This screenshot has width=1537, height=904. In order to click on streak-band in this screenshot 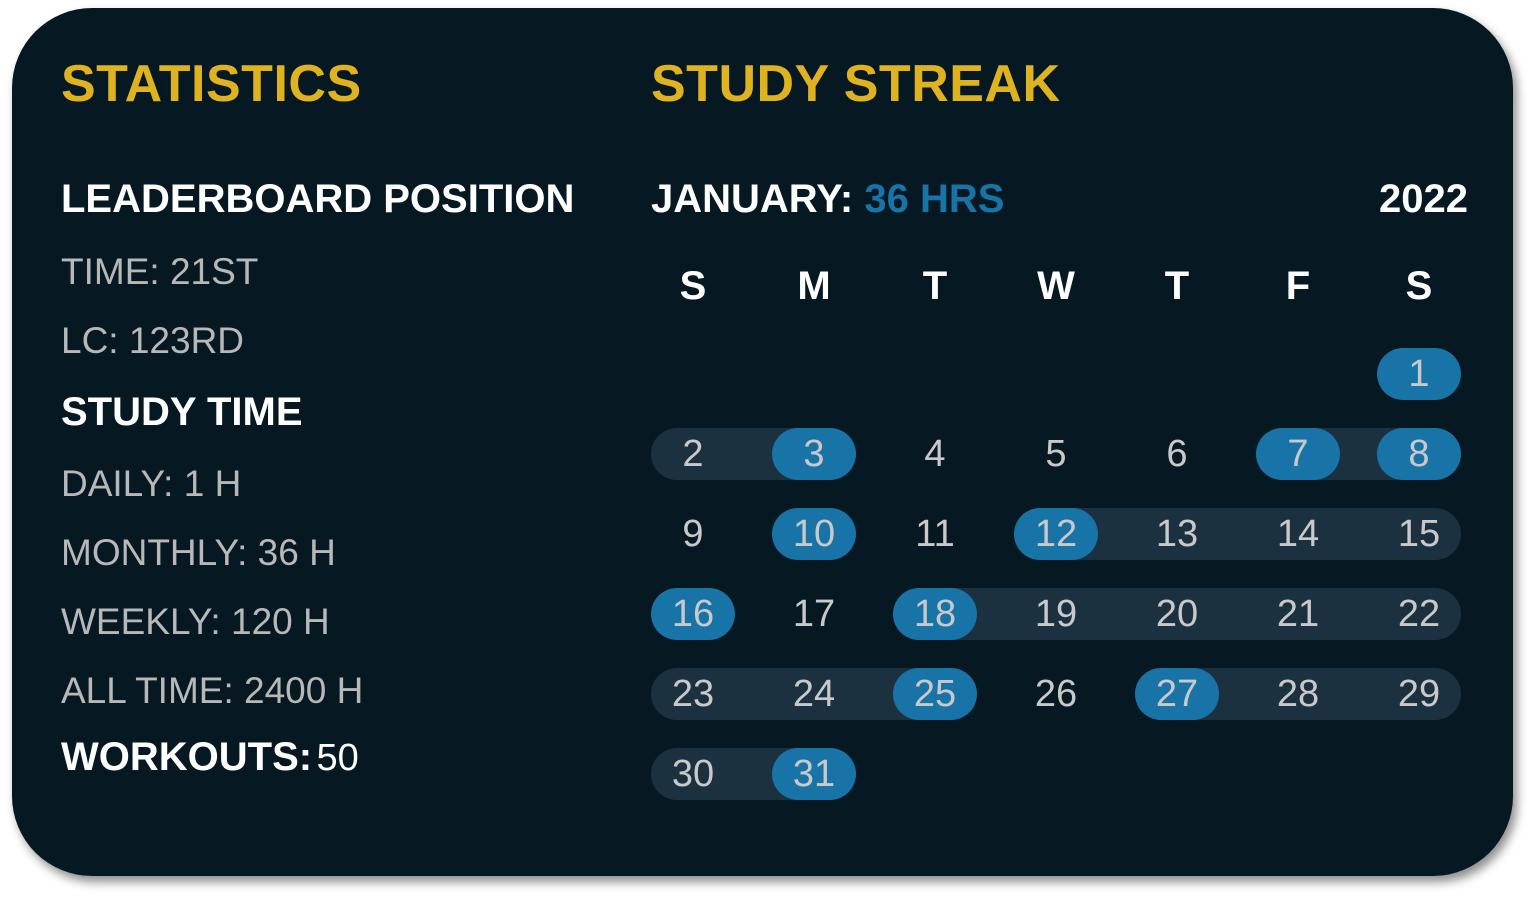, I will do `click(1177, 614)`.